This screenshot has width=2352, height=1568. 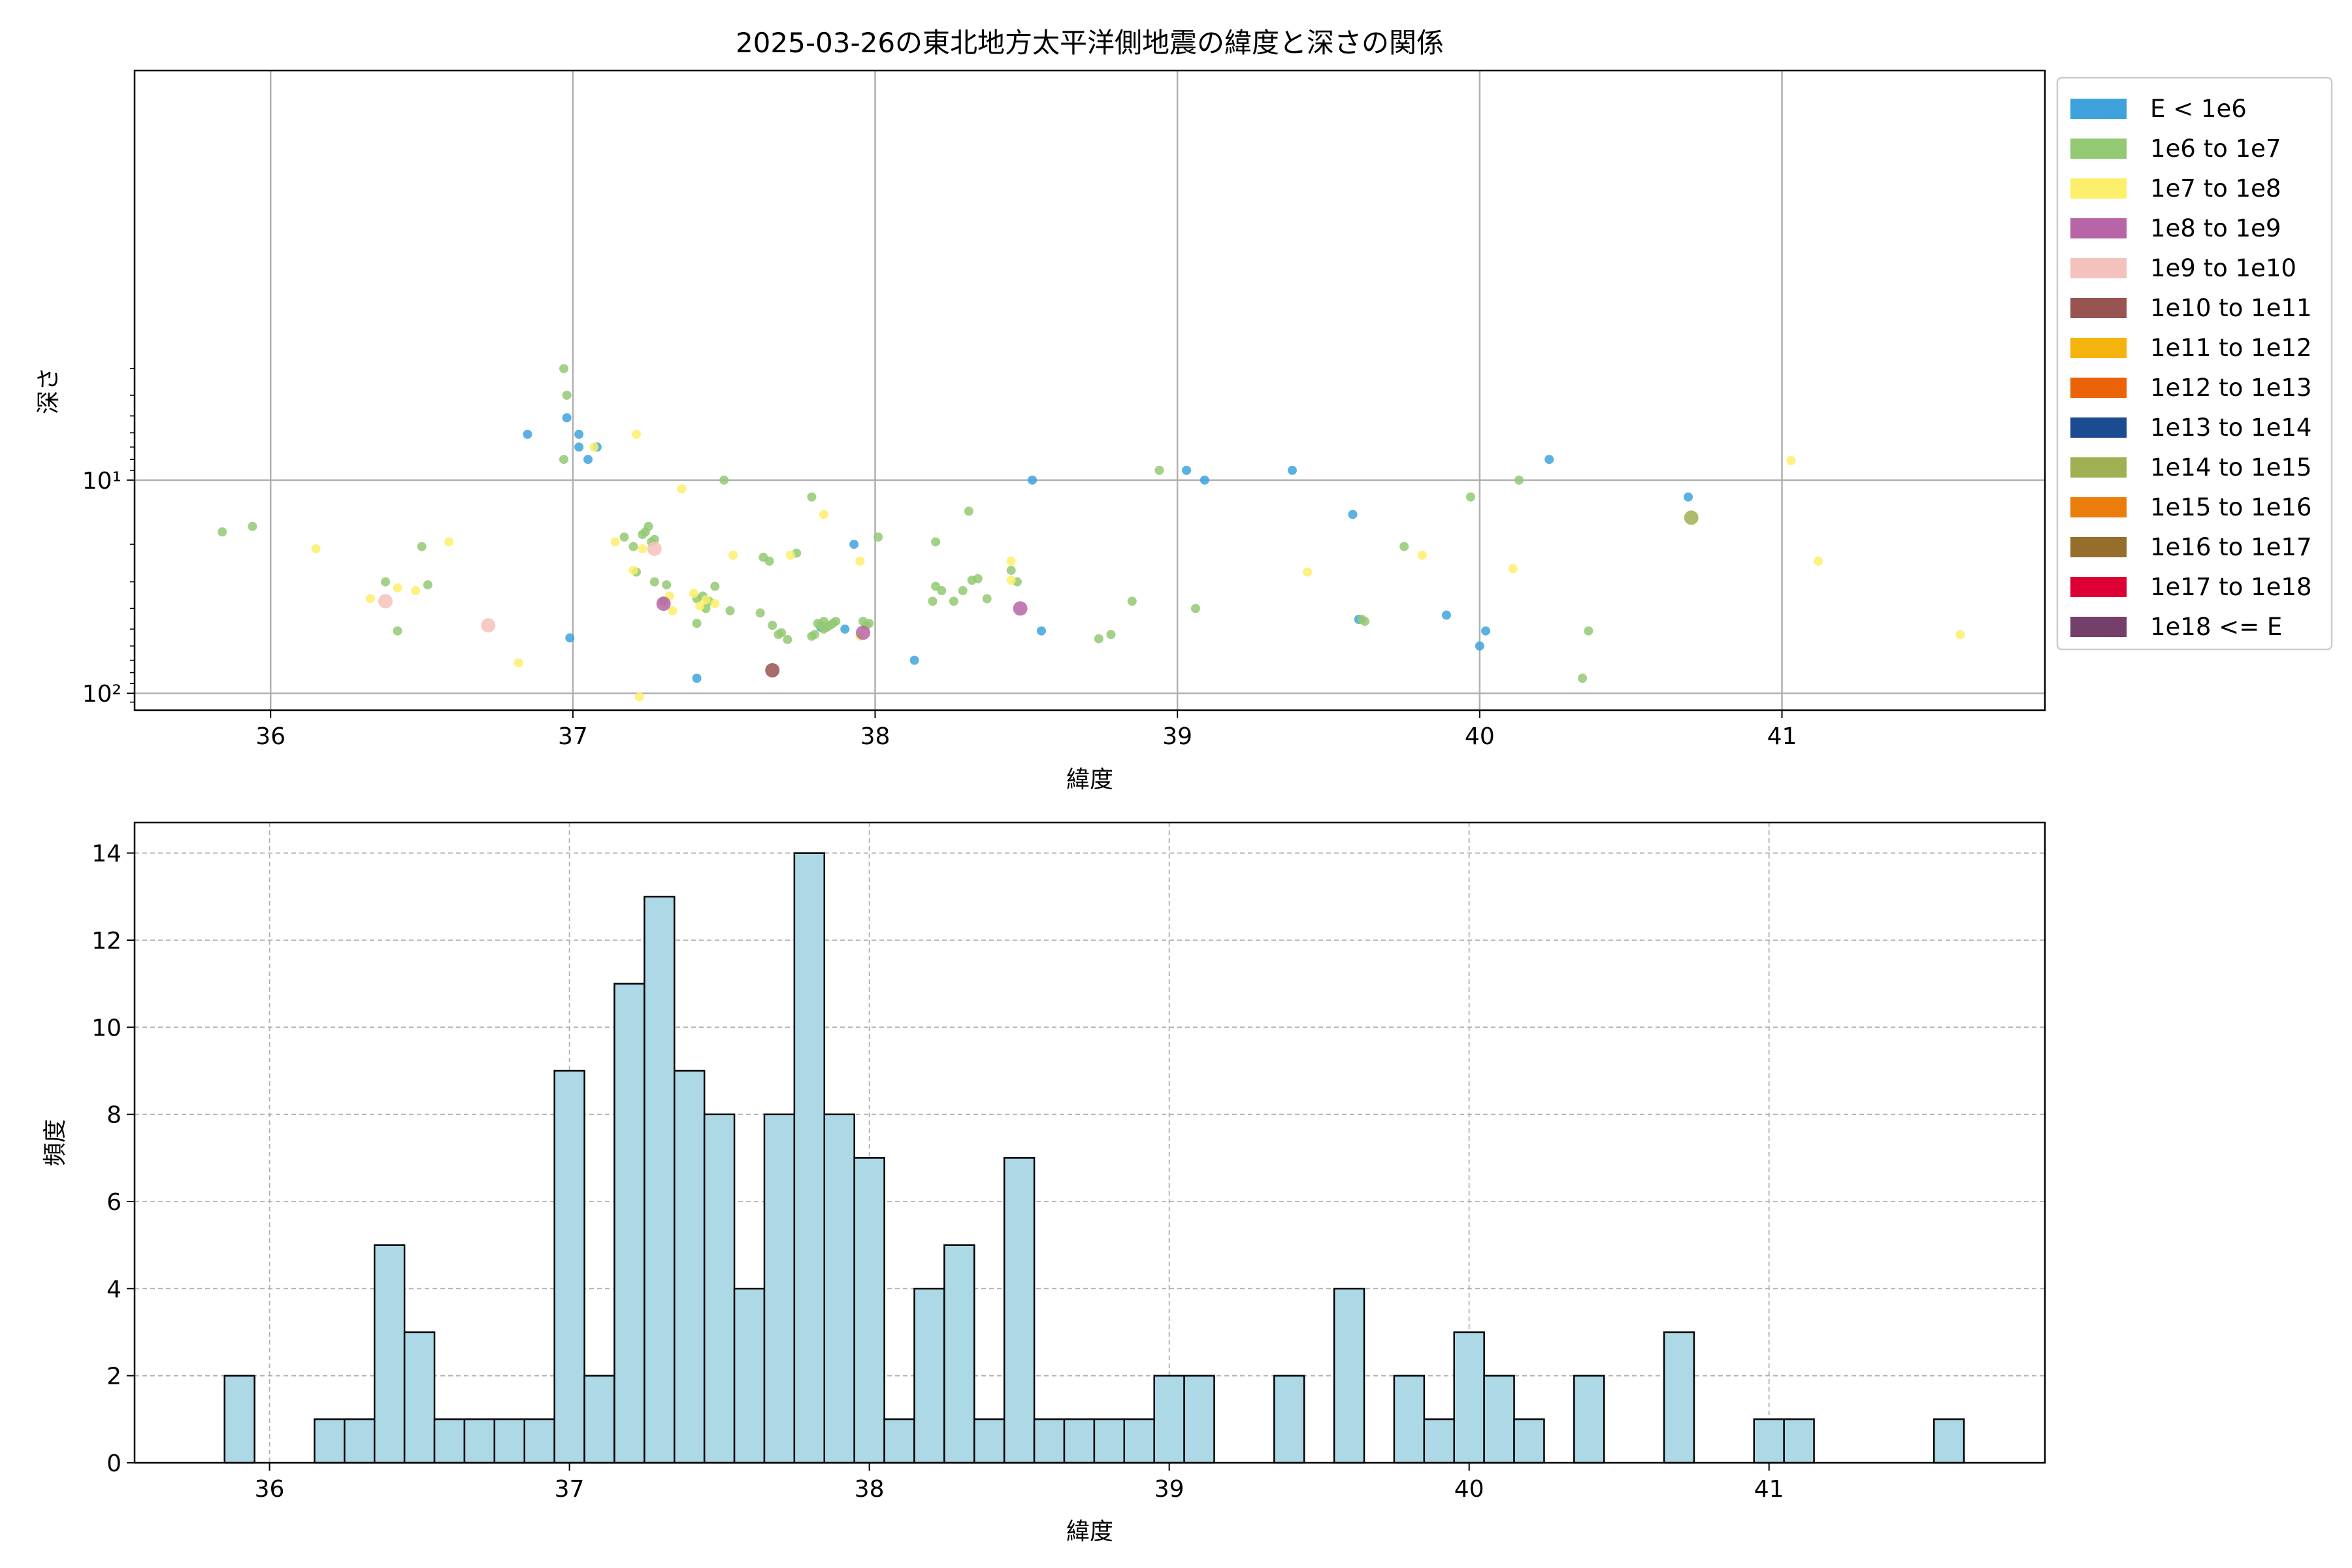 What do you see at coordinates (2223, 268) in the screenshot?
I see `legend-label: 1e9 to 1e10` at bounding box center [2223, 268].